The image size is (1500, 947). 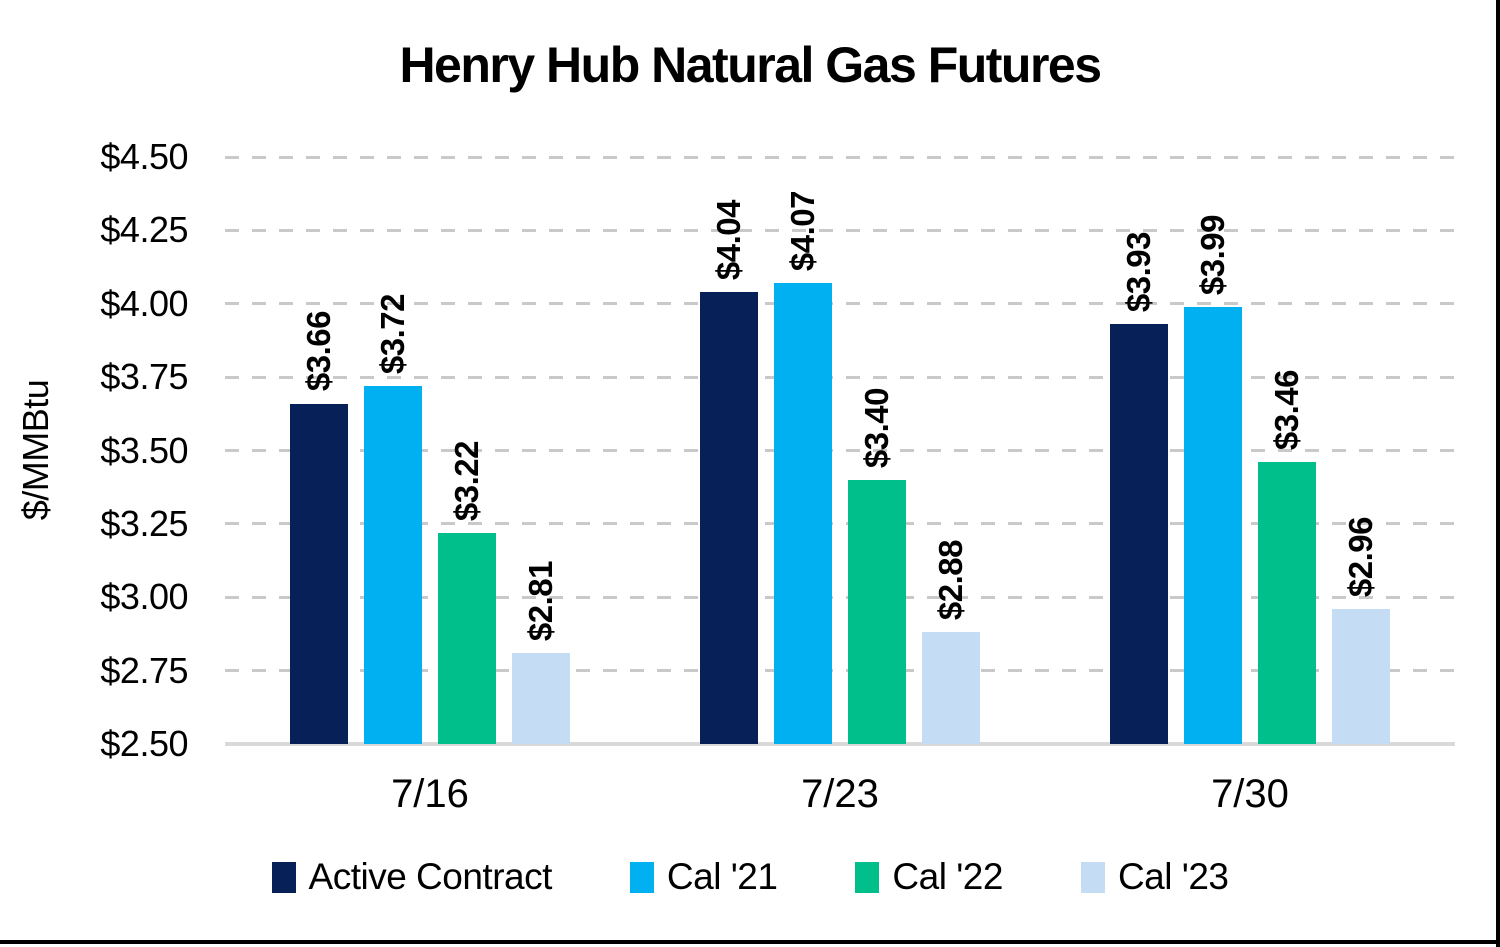 I want to click on bar-slot: $4.07, so click(x=803, y=450).